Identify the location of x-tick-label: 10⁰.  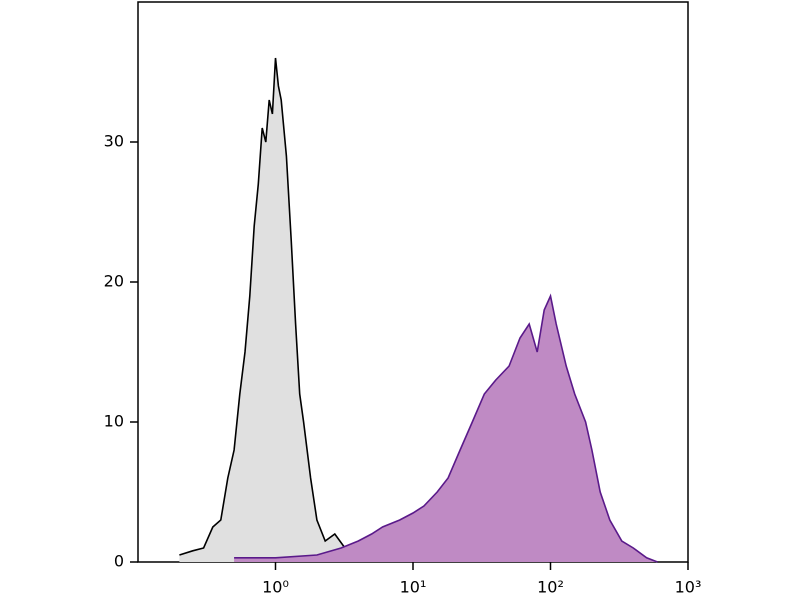
(275, 587).